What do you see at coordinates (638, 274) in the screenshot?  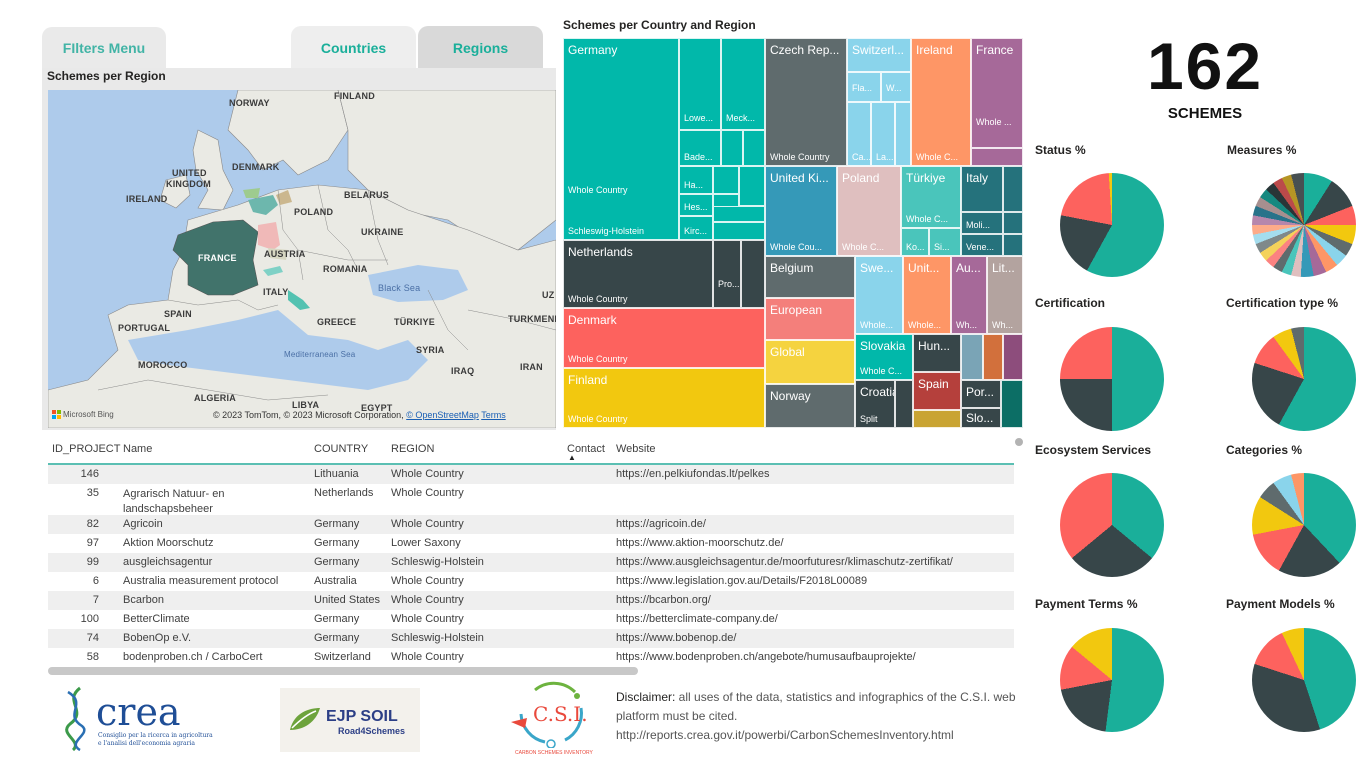 I see `treemap-cell-netherlands: Netherlands Whole Country` at bounding box center [638, 274].